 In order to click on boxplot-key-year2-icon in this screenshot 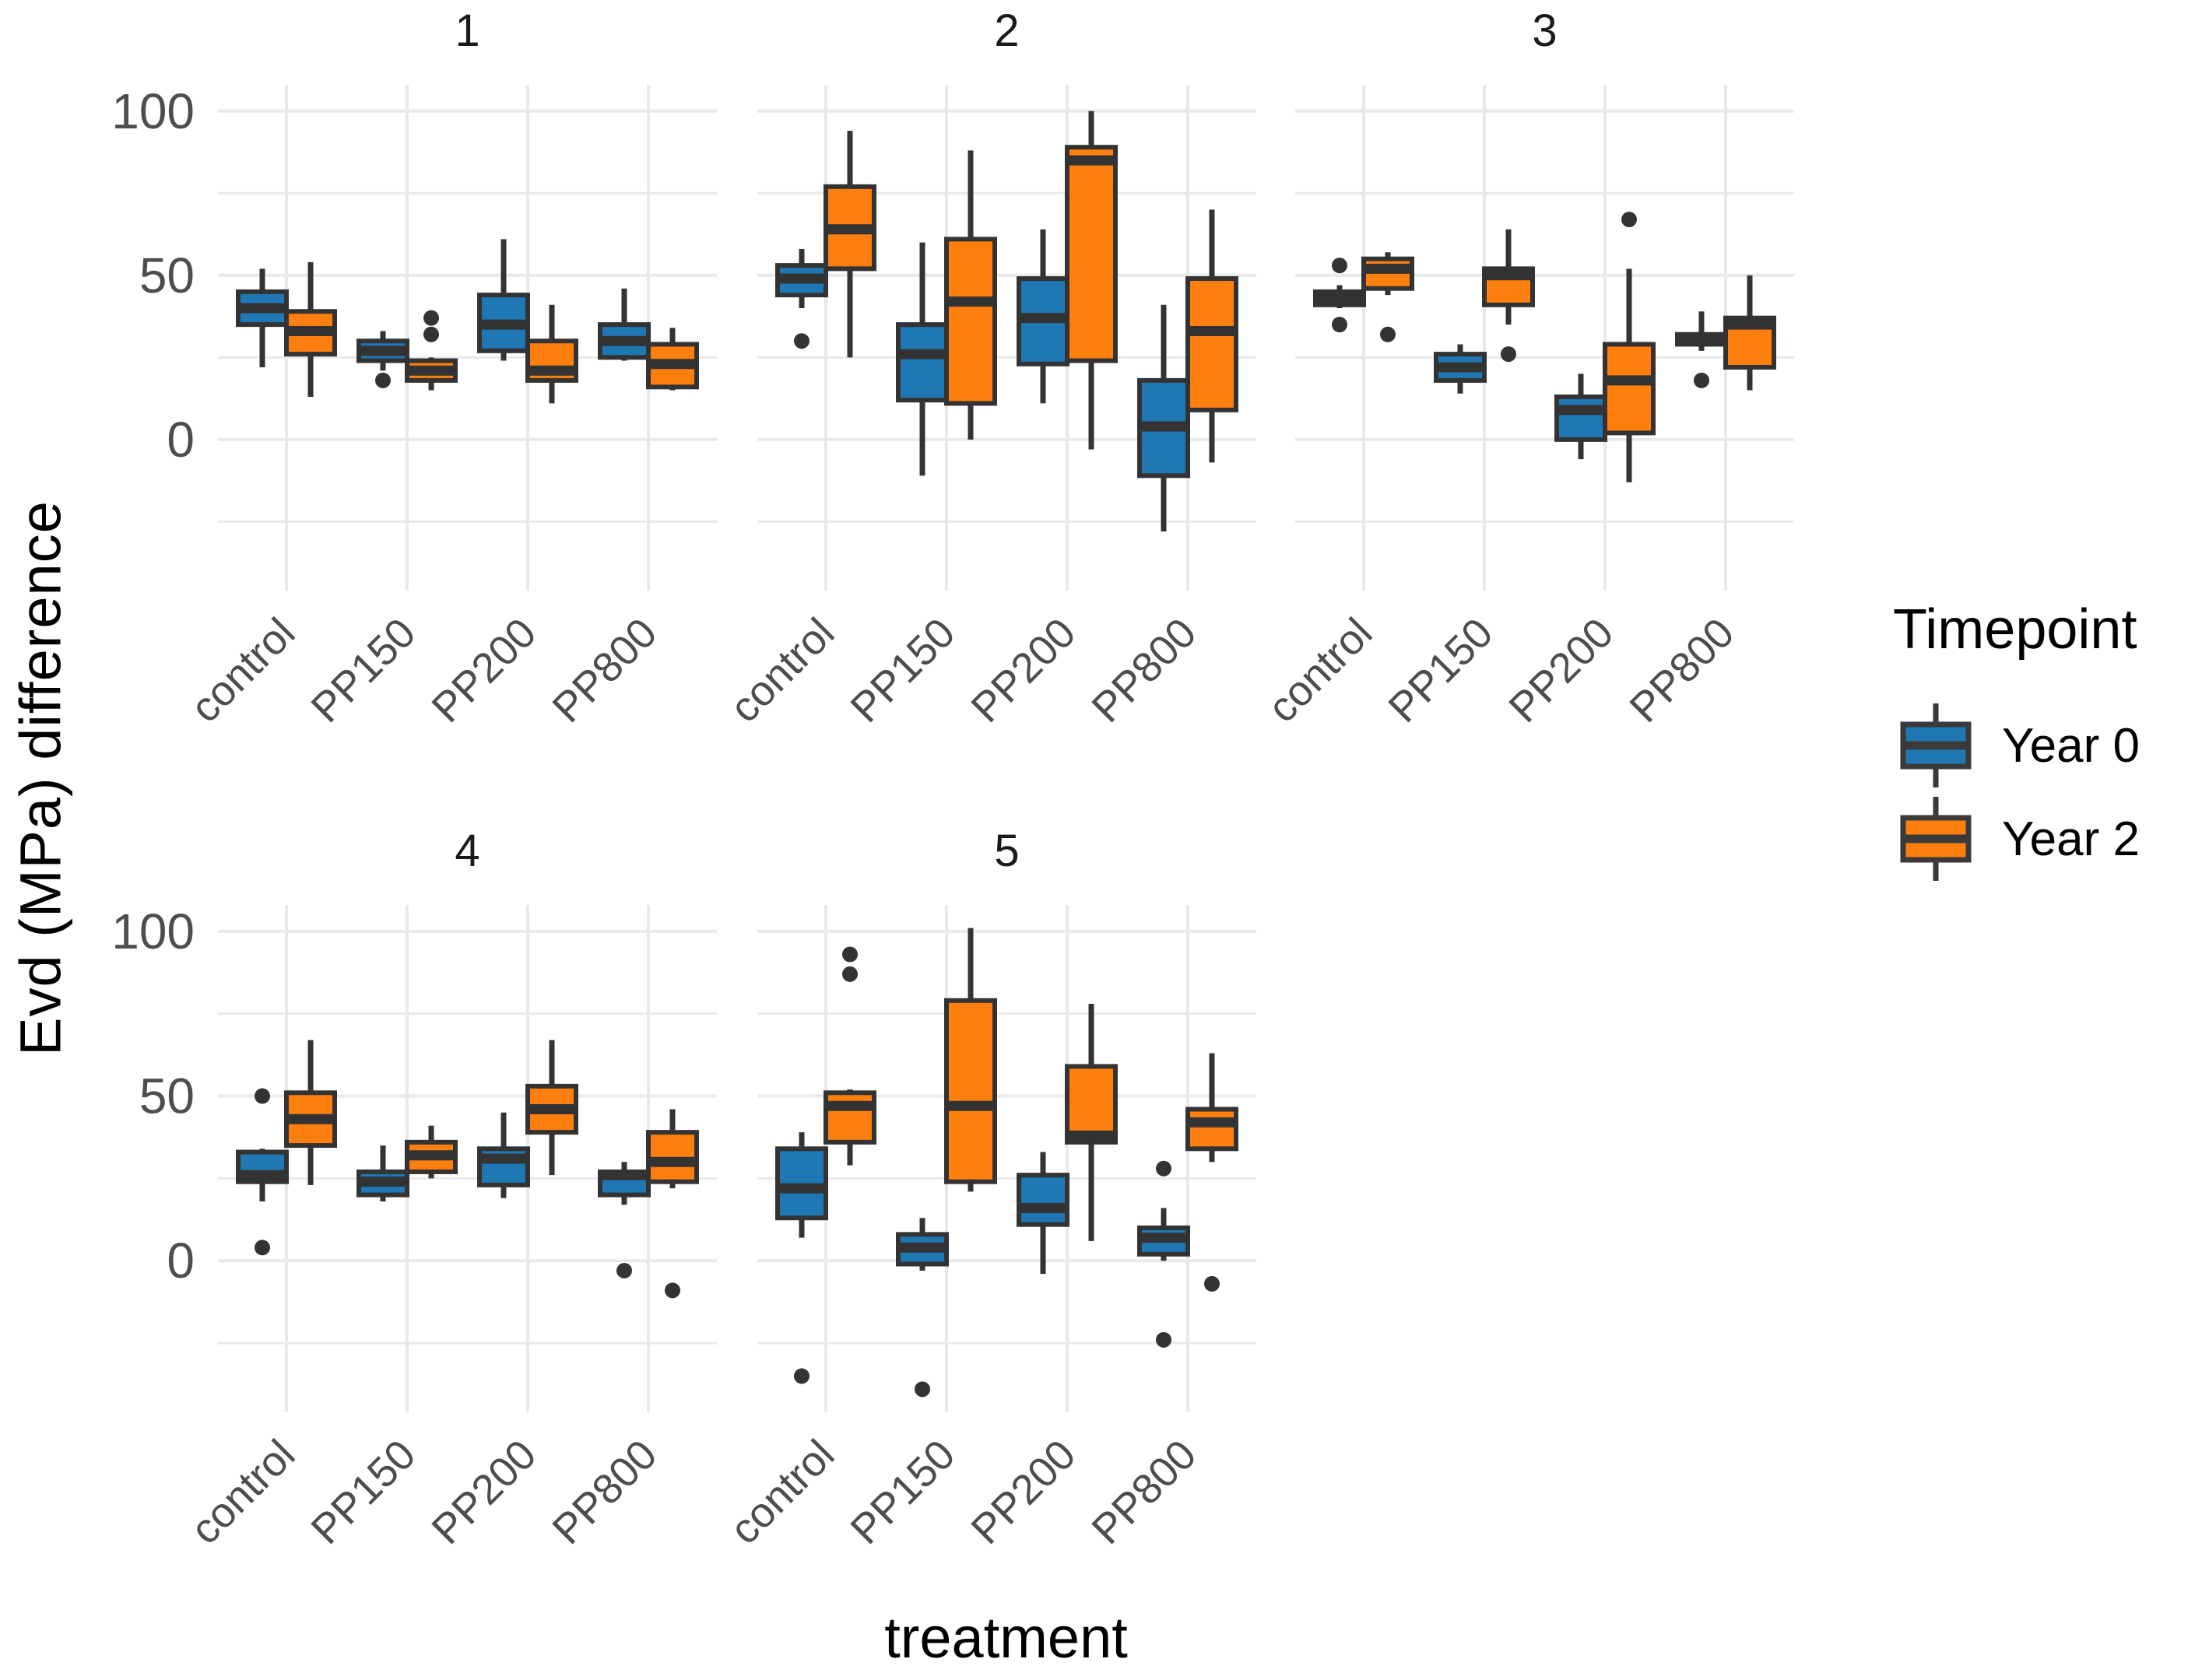, I will do `click(1936, 839)`.